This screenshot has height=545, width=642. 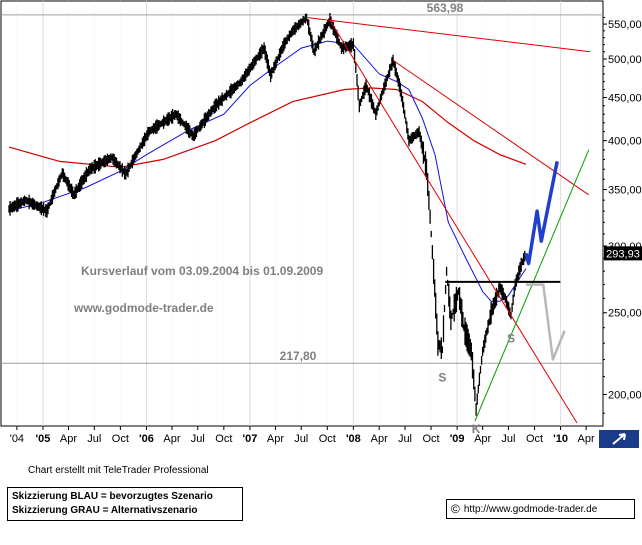 What do you see at coordinates (267, 127) in the screenshot?
I see `ma-slow-line` at bounding box center [267, 127].